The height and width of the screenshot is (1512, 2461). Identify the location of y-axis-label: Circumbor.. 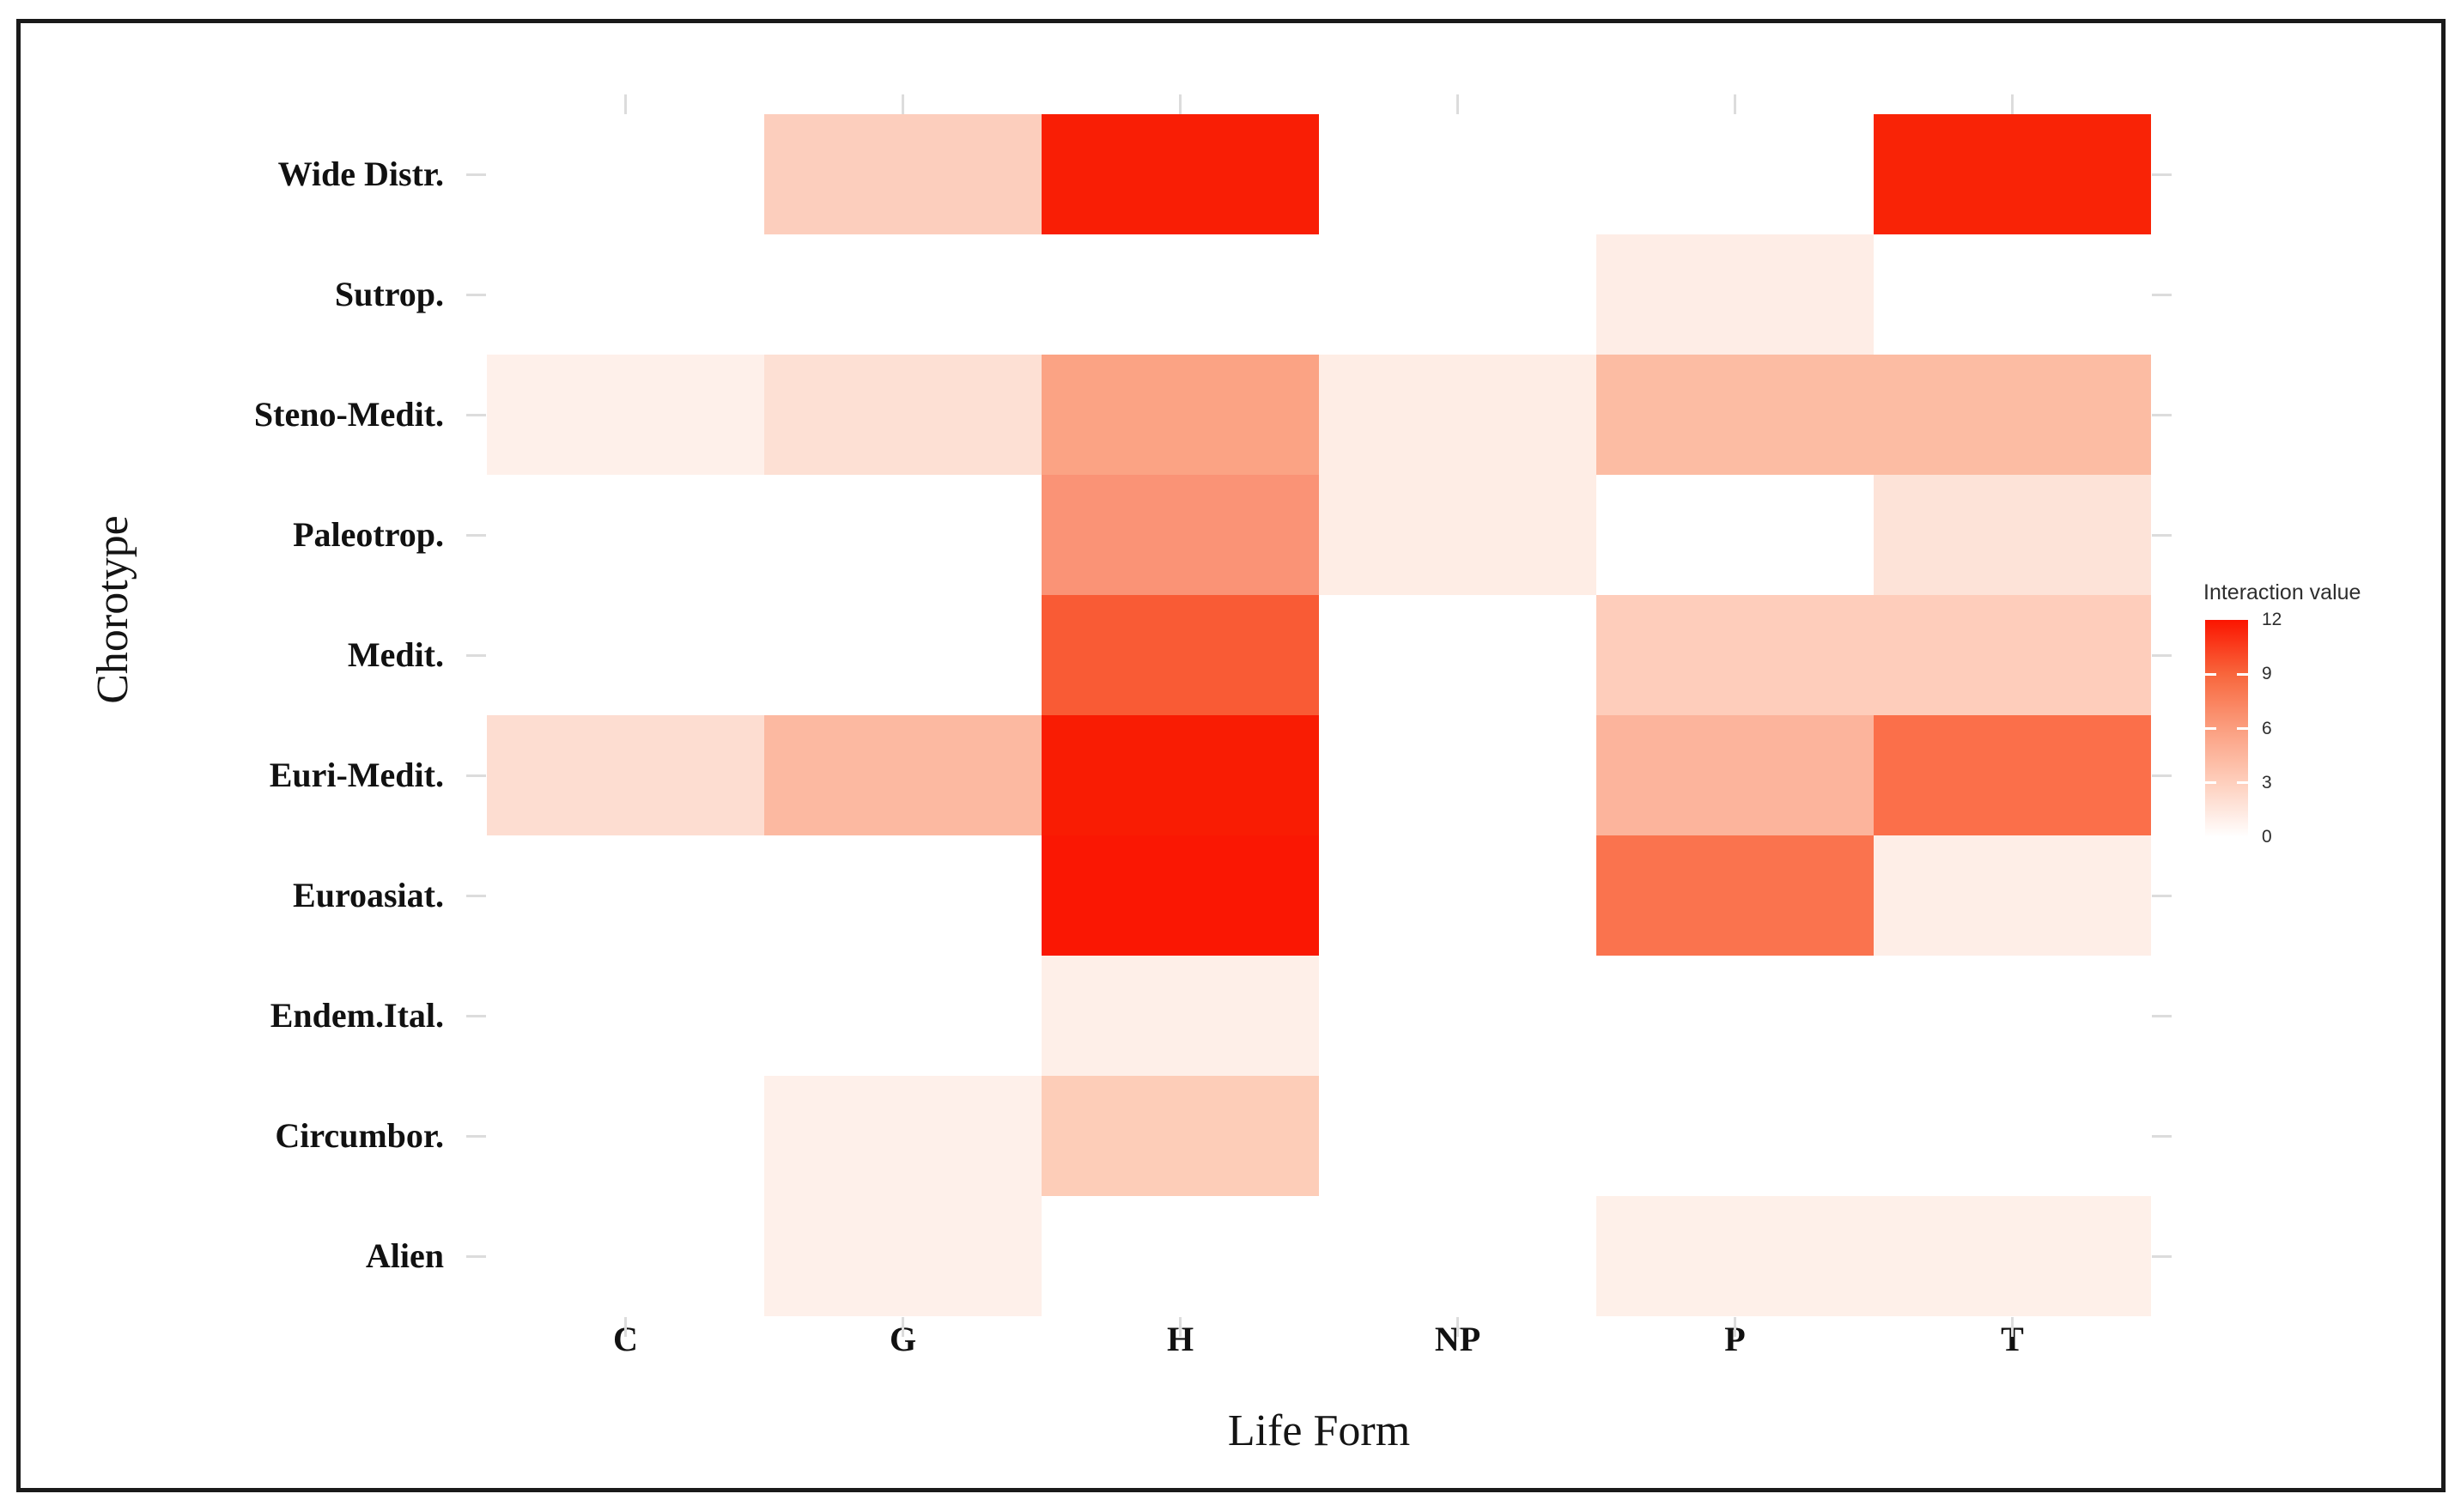
(359, 1135).